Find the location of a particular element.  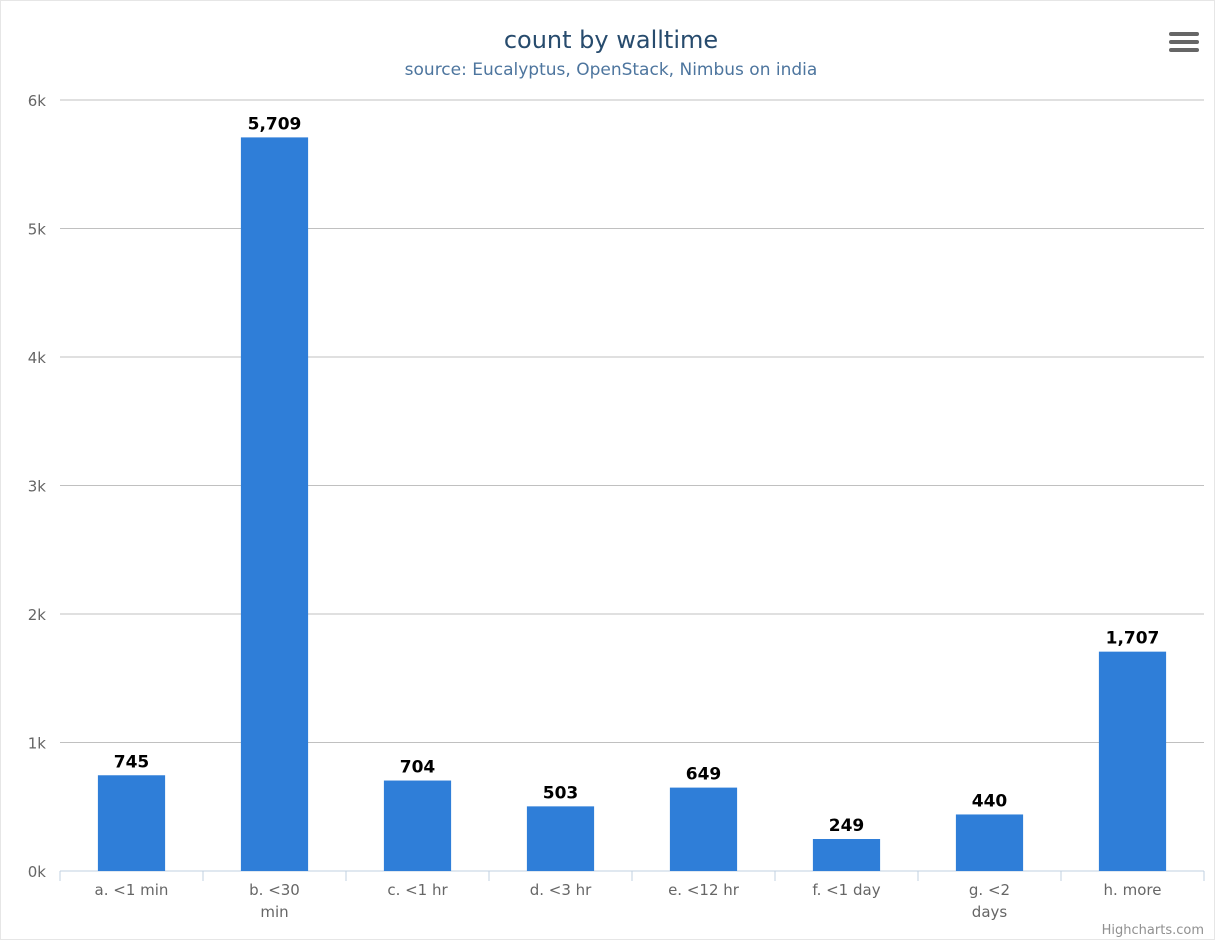

y-tick-label: 3k is located at coordinates (37, 487).